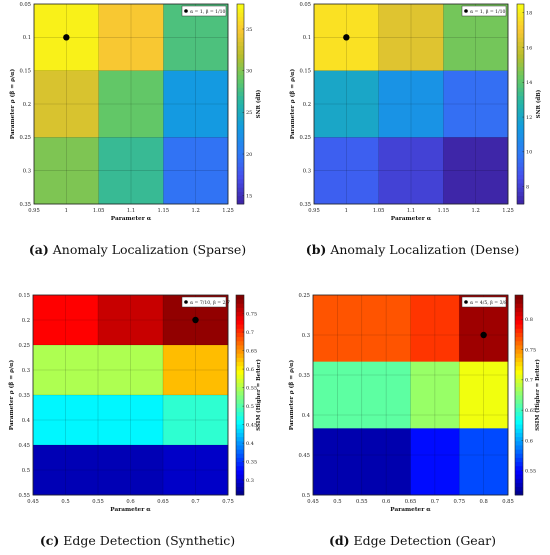  Describe the element at coordinates (306, 416) in the screenshot. I see `y-tick-label: 0.4` at that location.